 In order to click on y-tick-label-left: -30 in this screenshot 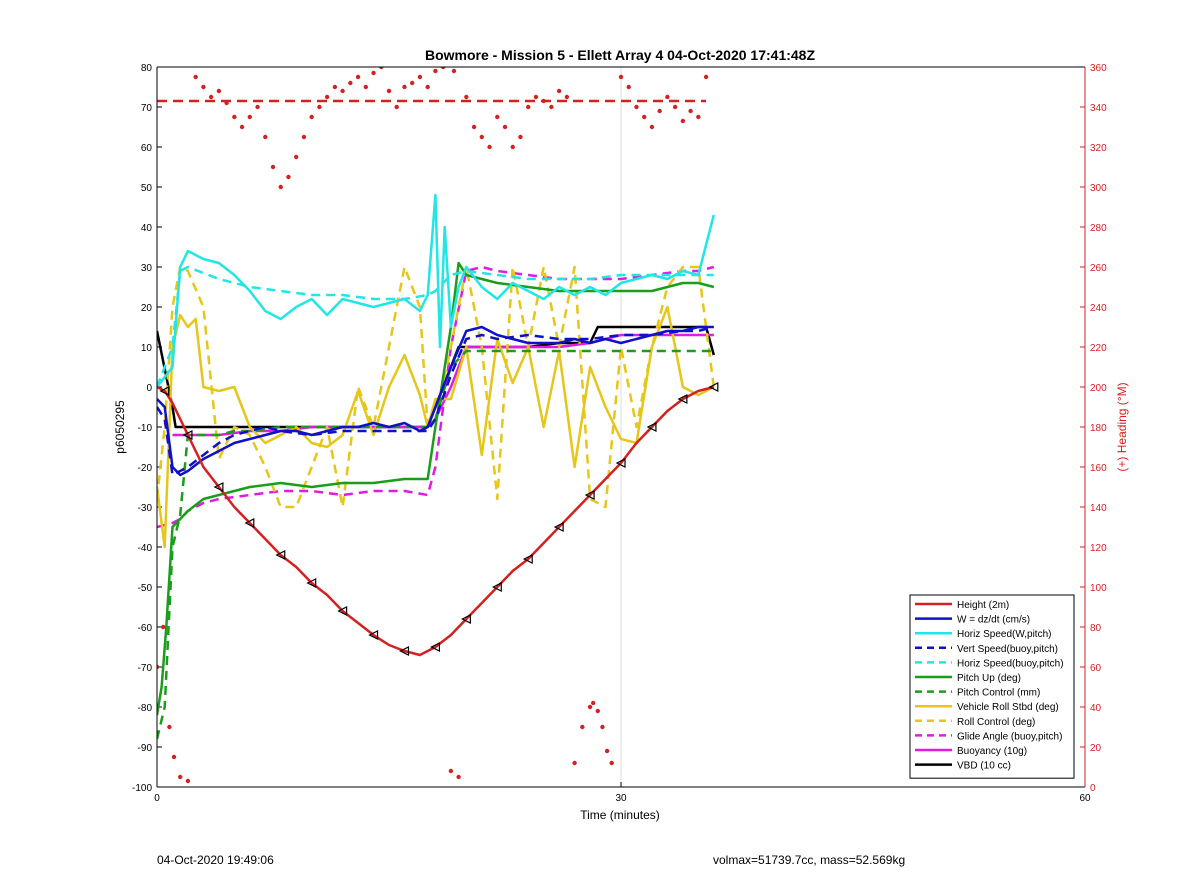, I will do `click(145, 508)`.